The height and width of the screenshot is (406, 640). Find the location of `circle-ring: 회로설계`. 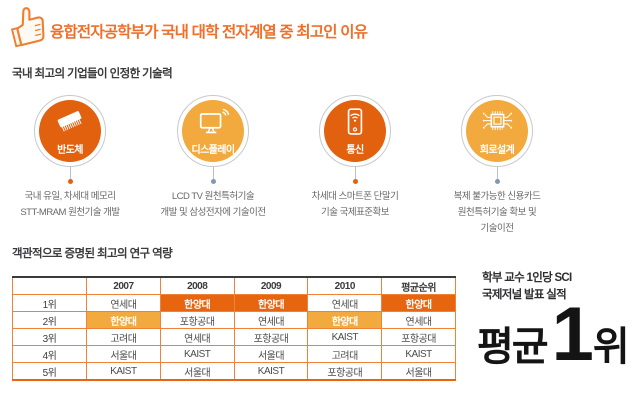

circle-ring: 회로설계 is located at coordinates (497, 131).